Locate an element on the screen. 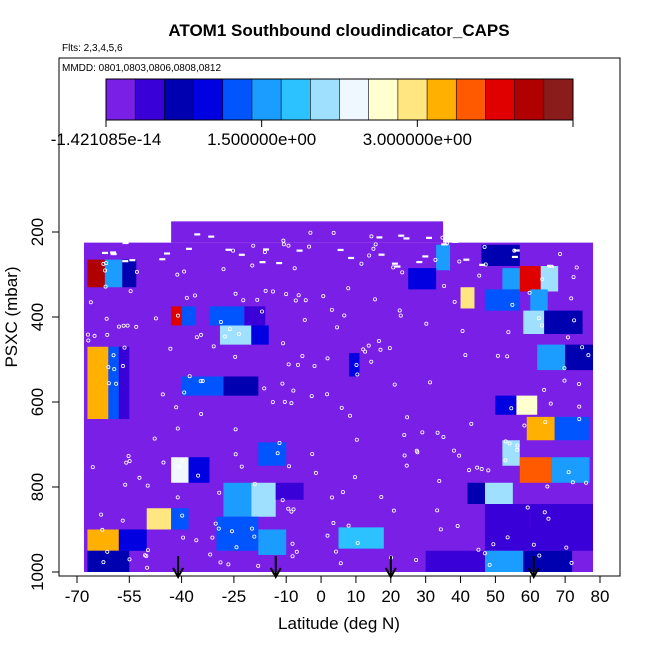 This screenshot has width=650, height=650. x-tick-label: 70 is located at coordinates (565, 596).